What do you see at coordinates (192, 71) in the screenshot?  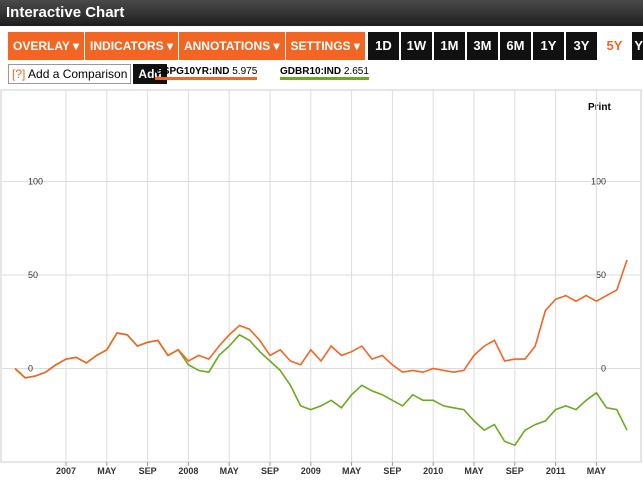 I see `legend-name: GSPG10YR:IND` at bounding box center [192, 71].